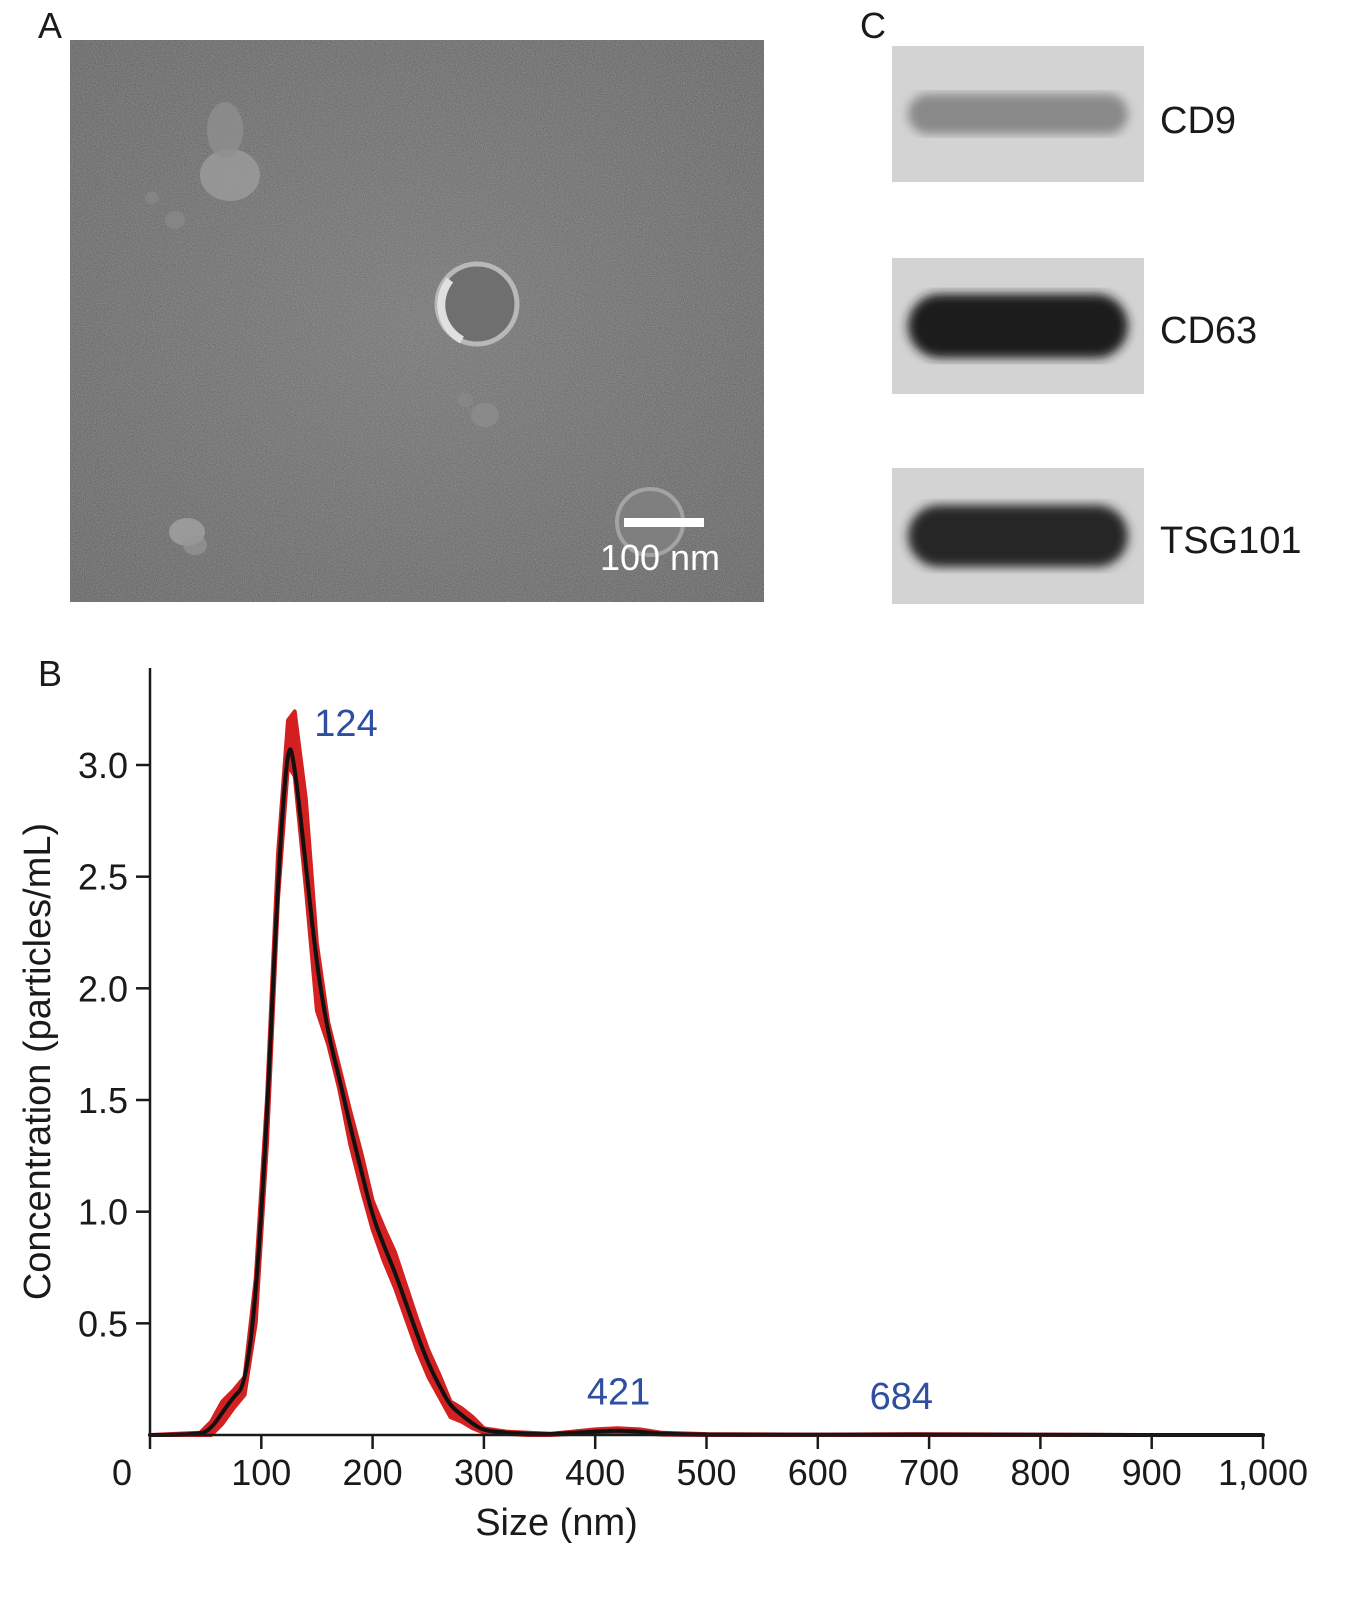 The image size is (1350, 1600). What do you see at coordinates (122, 1472) in the screenshot?
I see `x-tick-label: 0` at bounding box center [122, 1472].